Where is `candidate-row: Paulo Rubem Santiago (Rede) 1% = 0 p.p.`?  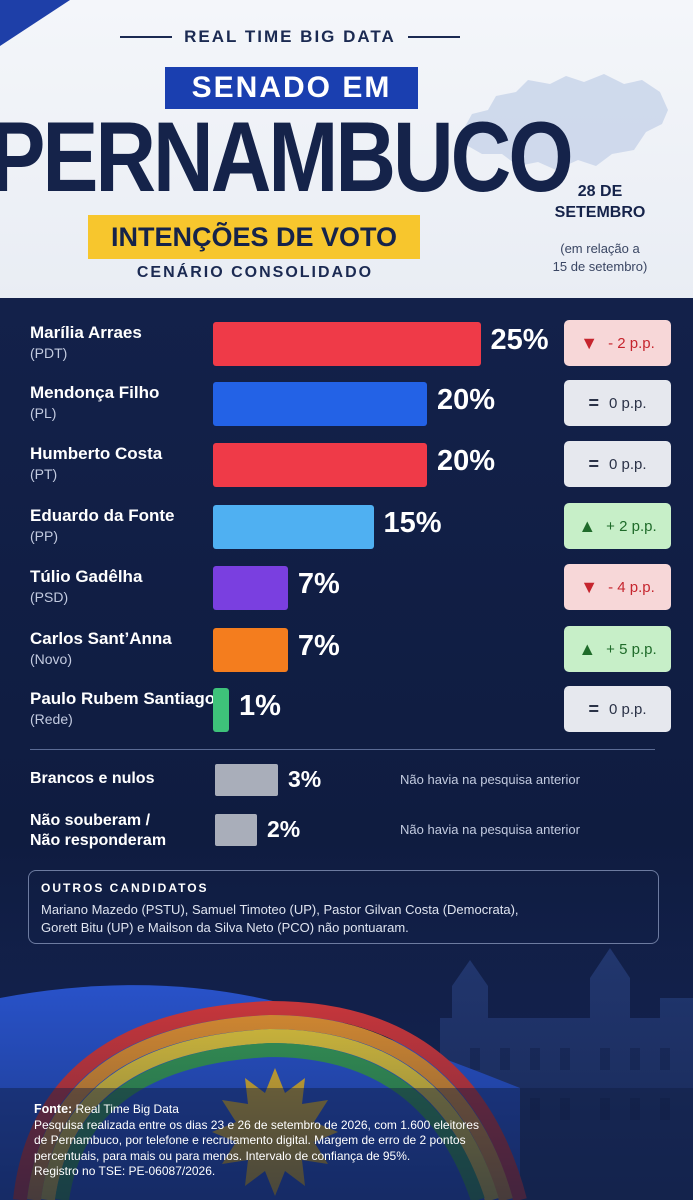 candidate-row: Paulo Rubem Santiago (Rede) 1% = 0 p.p. is located at coordinates (346, 714).